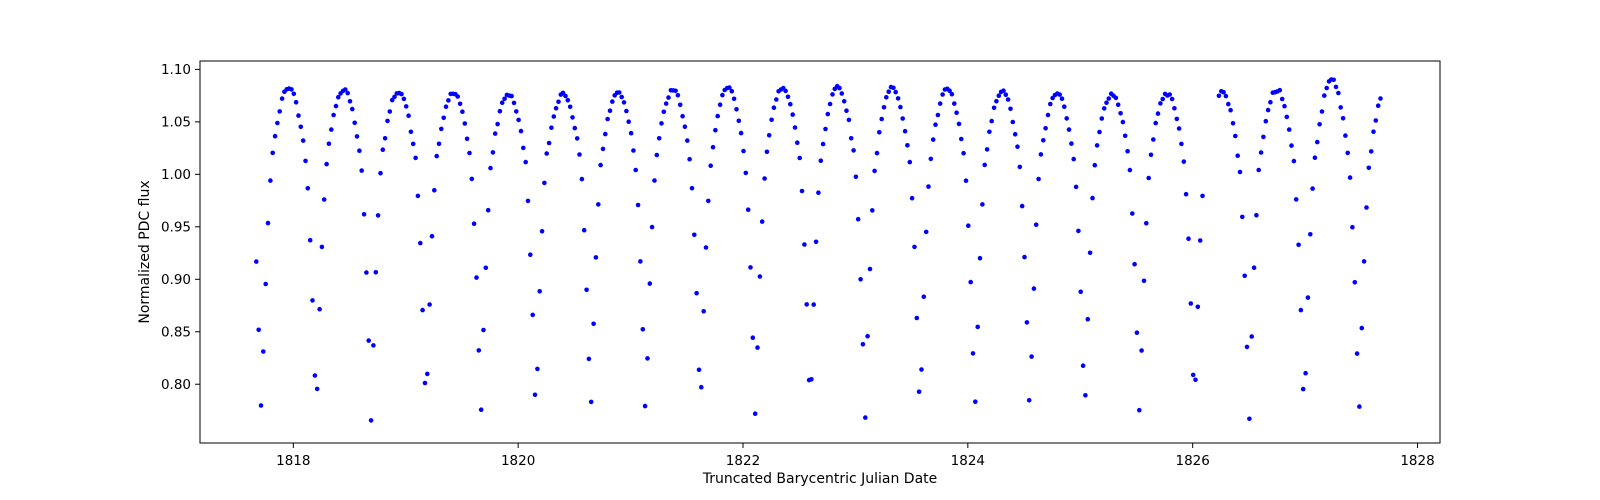  What do you see at coordinates (968, 461) in the screenshot?
I see `x-tick-label: 1824` at bounding box center [968, 461].